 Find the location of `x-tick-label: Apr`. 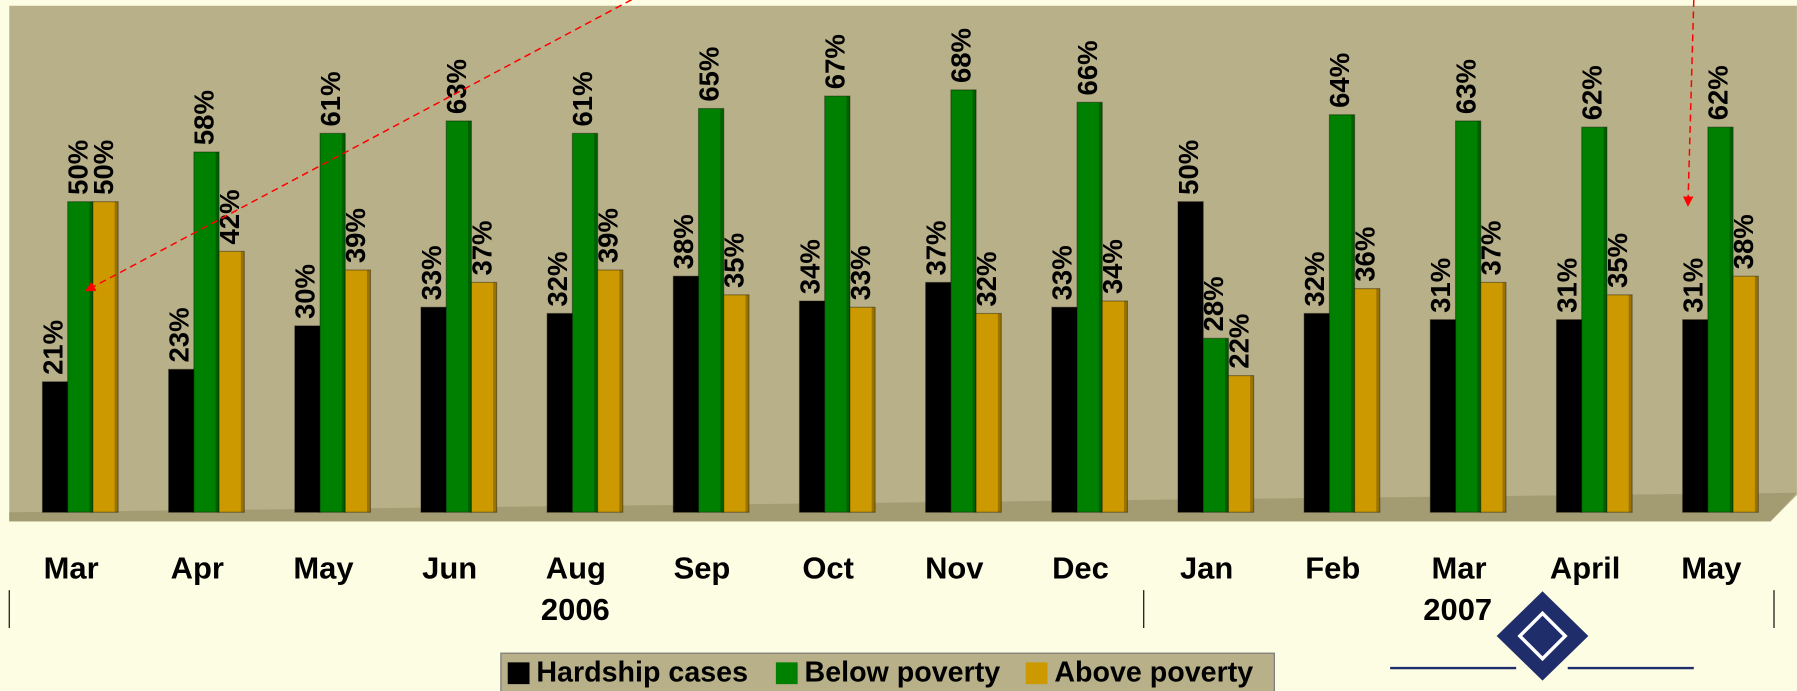

x-tick-label: Apr is located at coordinates (197, 568).